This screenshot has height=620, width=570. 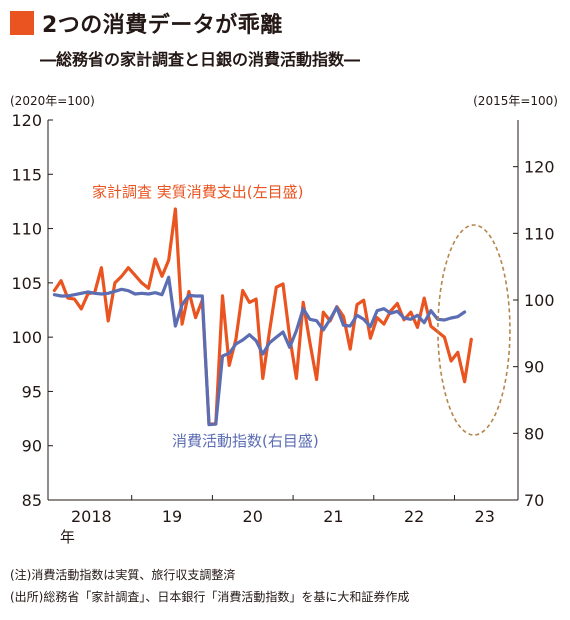 I want to click on title-marker-icon, so click(x=22, y=23).